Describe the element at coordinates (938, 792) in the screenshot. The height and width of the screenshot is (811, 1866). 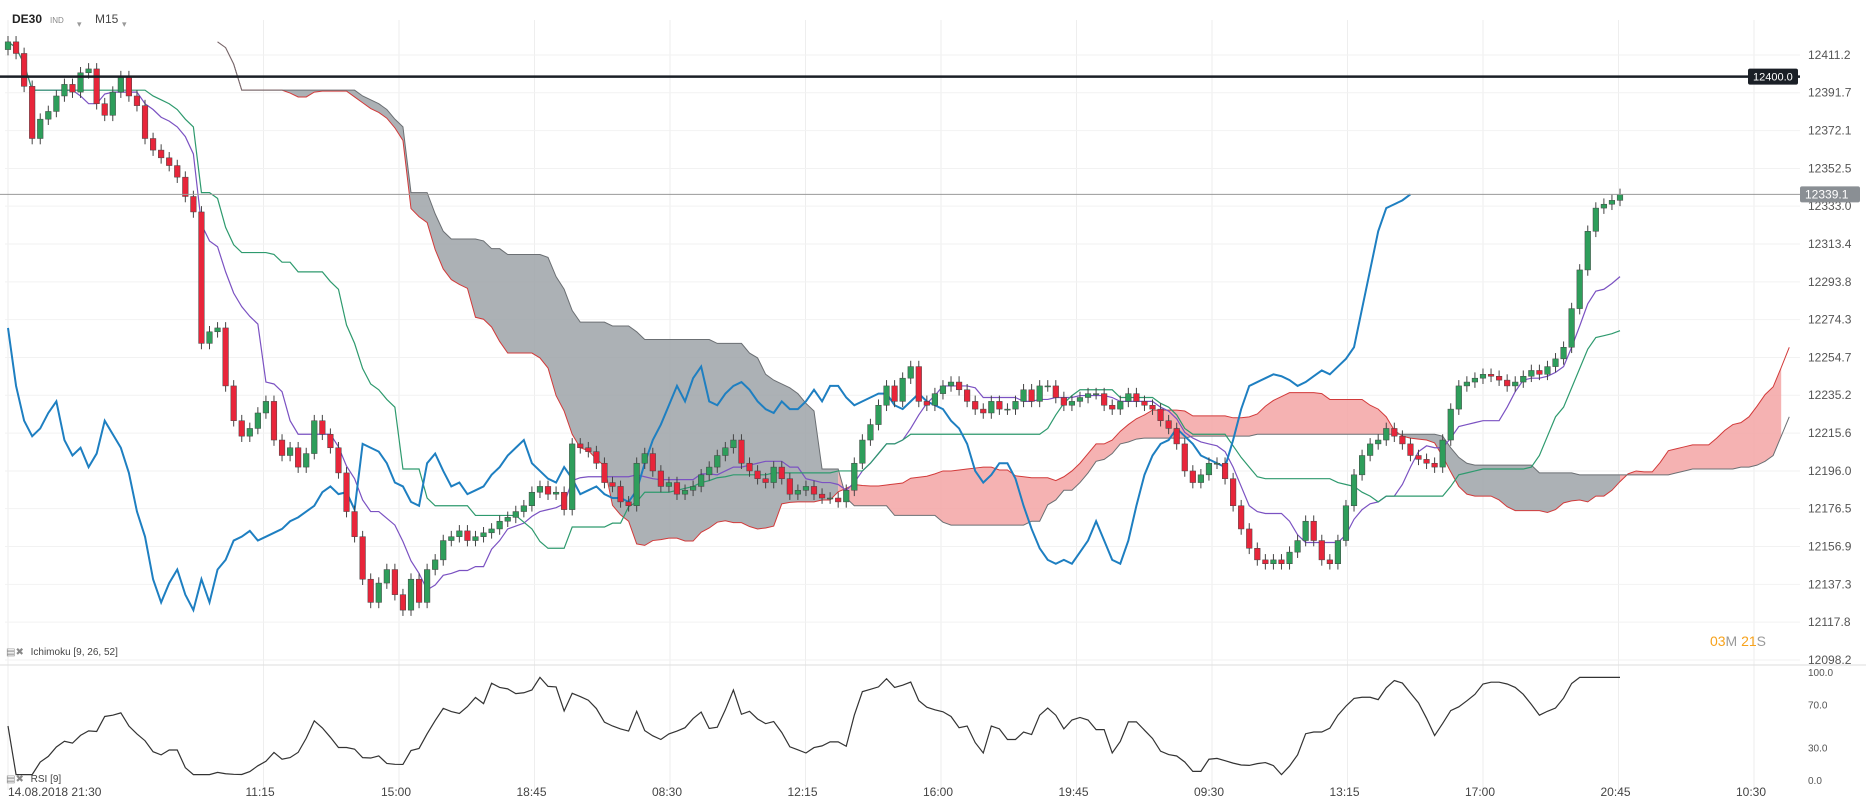
I see `x-axis-label: 16:00` at that location.